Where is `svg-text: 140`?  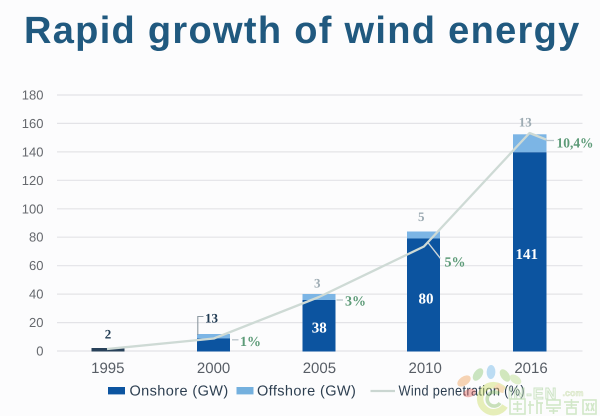 svg-text: 140 is located at coordinates (33, 151).